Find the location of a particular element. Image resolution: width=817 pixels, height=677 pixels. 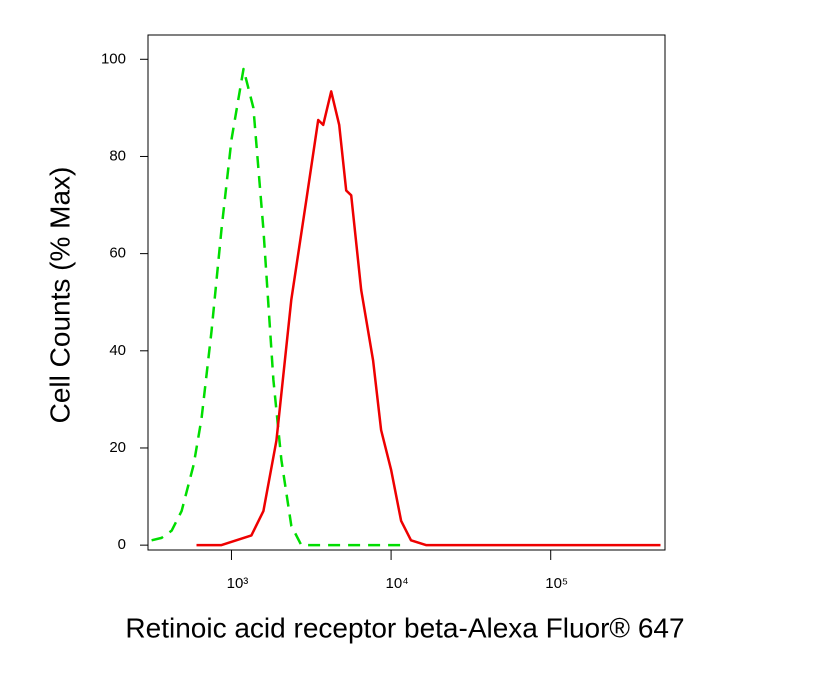

y-tick-label: 40 is located at coordinates (117, 350).